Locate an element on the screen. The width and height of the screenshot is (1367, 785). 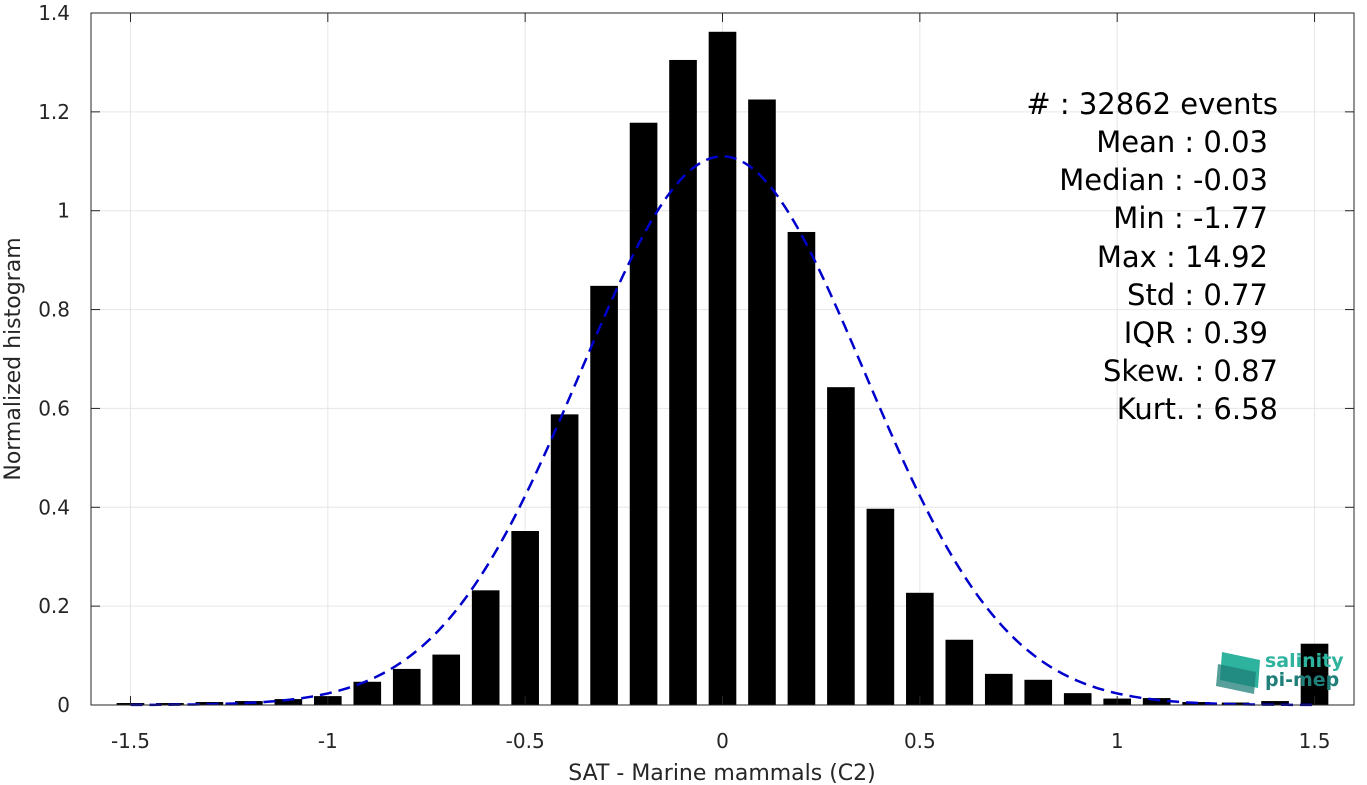
stat-kurt: Kurt. : 6.58 is located at coordinates (1197, 409).